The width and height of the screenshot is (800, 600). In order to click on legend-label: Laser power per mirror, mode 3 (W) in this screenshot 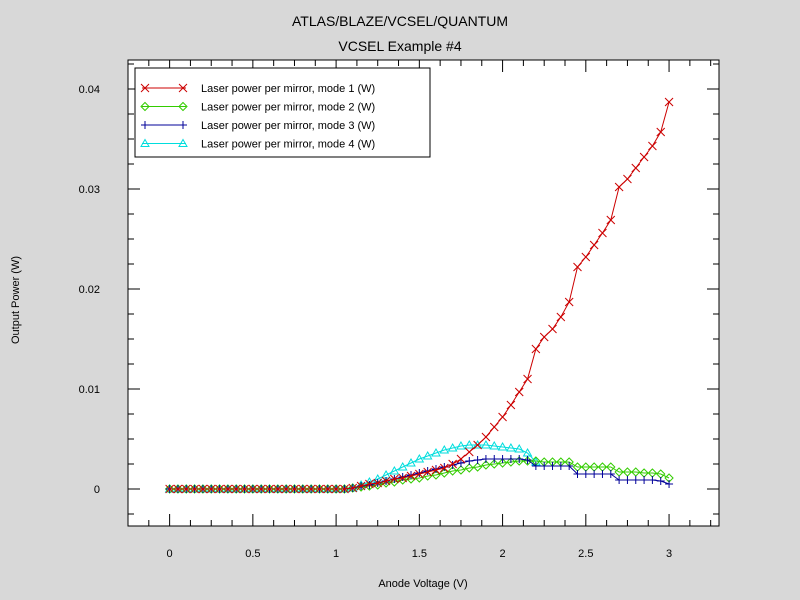, I will do `click(288, 126)`.